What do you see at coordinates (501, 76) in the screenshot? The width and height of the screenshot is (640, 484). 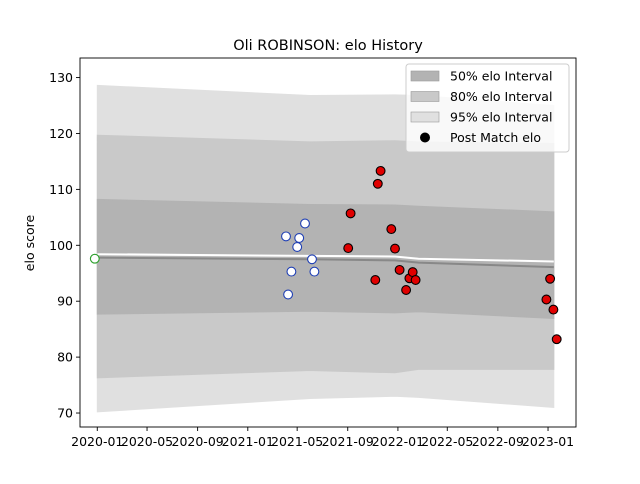 I see `legend-label-0: 50% elo Interval` at bounding box center [501, 76].